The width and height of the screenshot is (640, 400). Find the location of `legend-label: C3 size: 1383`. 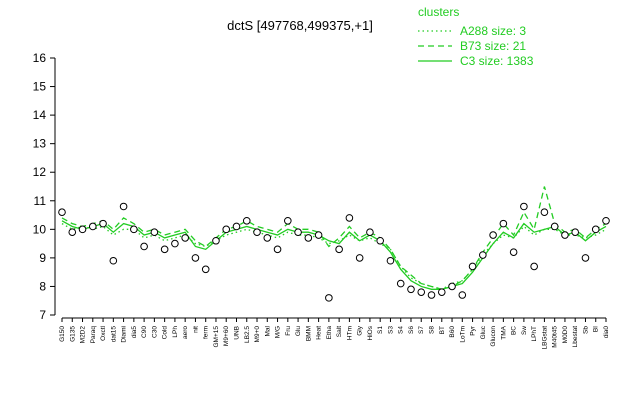

legend-label: C3 size: 1383 is located at coordinates (497, 61).